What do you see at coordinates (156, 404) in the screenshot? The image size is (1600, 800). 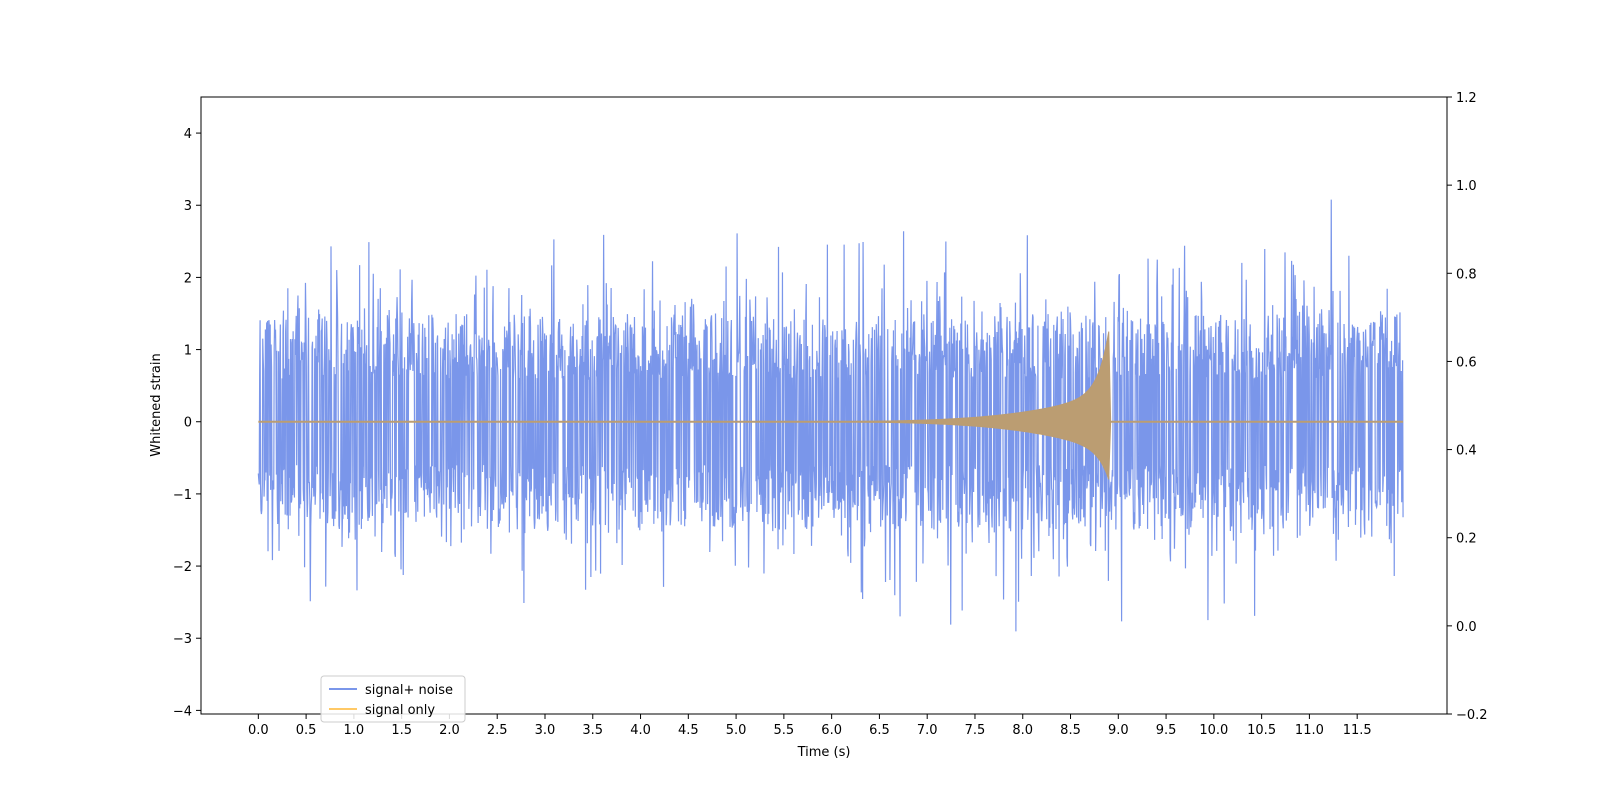 I see `y-axis-label: Whitened strain` at bounding box center [156, 404].